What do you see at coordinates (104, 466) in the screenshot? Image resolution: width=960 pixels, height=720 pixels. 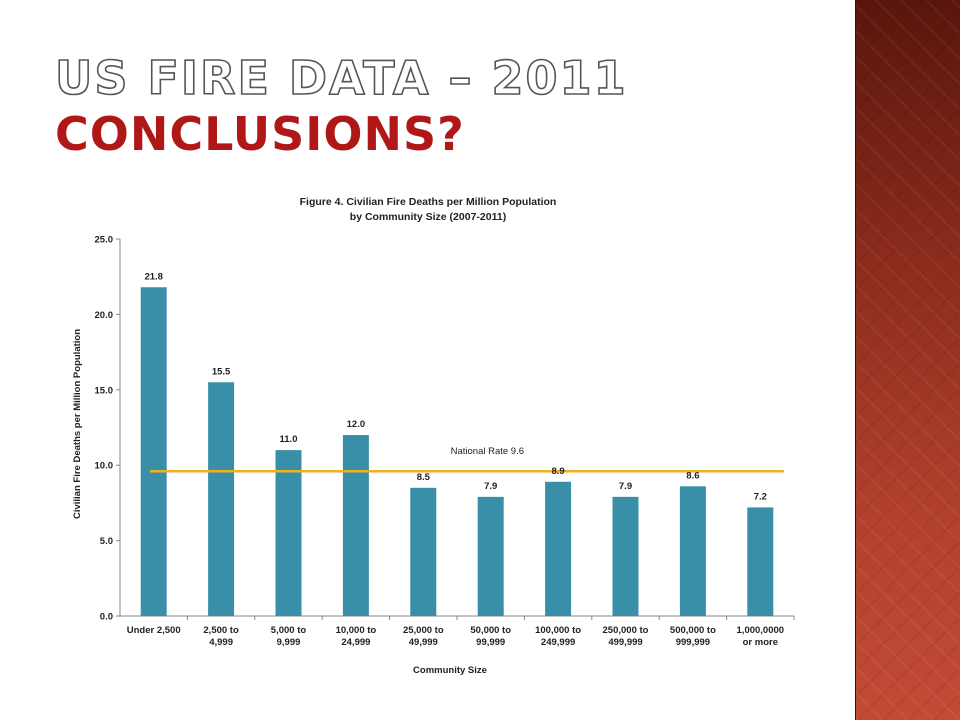 I see `y-tick-label: 10.0` at bounding box center [104, 466].